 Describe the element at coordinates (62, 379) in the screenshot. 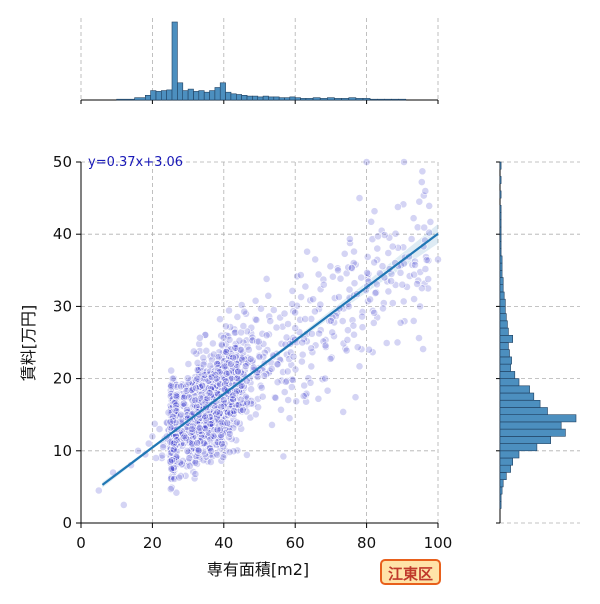

I see `y-tick-label: 20` at that location.